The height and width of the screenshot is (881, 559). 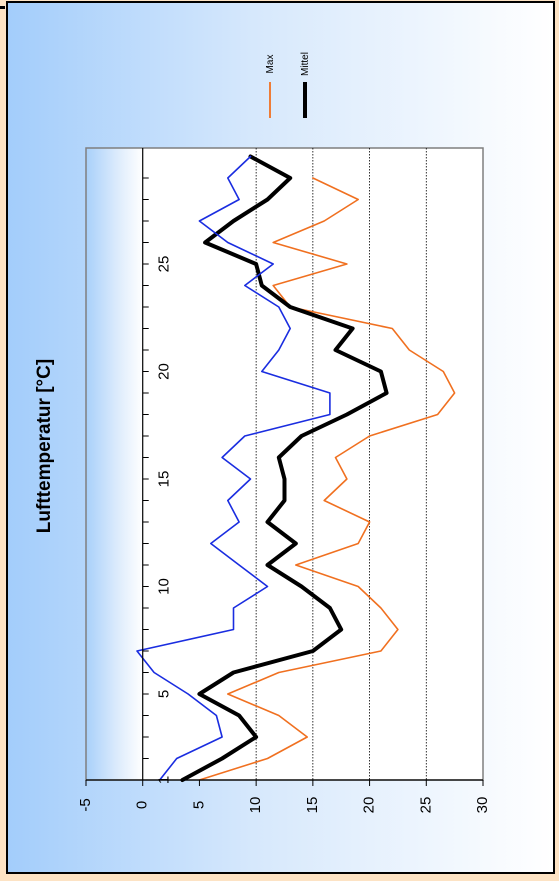 I want to click on y-tick-label: 10, so click(x=255, y=805).